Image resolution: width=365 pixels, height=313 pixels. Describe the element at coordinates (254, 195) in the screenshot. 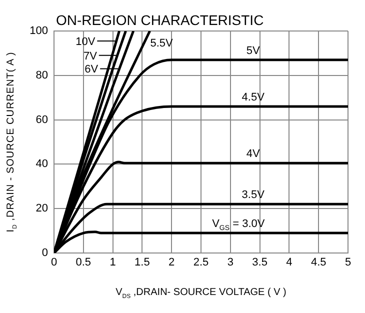

I see `annotation: 3.5V` at that location.